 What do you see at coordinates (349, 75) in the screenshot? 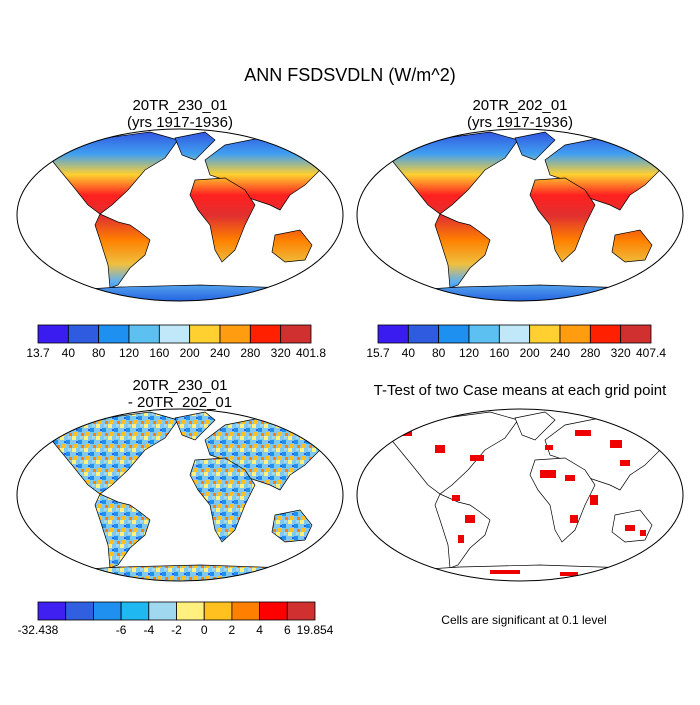
I see `figure-title: ANN FSDSVDLN (W/m^2)` at bounding box center [349, 75].